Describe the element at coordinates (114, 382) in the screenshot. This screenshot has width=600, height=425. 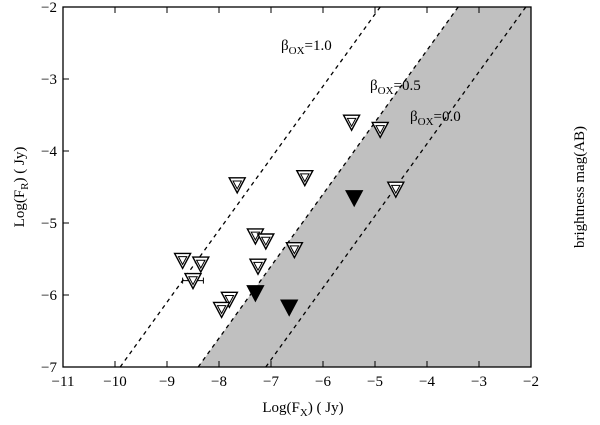
I see `x-tick-label-2: −10` at that location.